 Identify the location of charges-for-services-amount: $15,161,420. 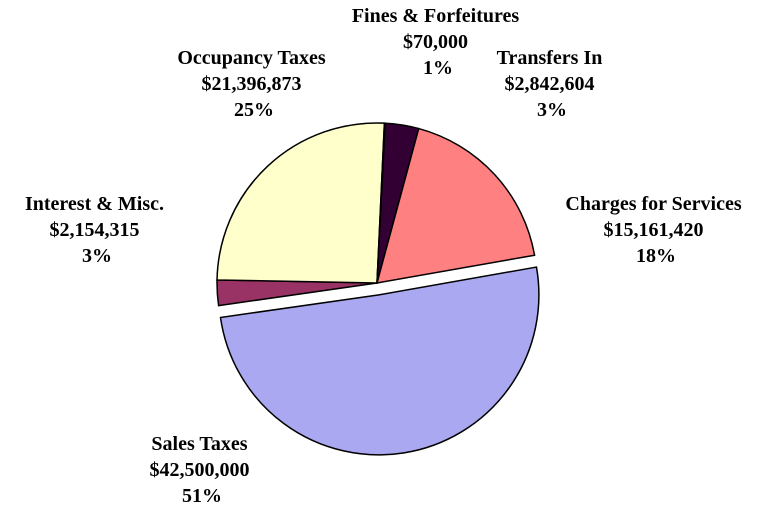
(654, 230).